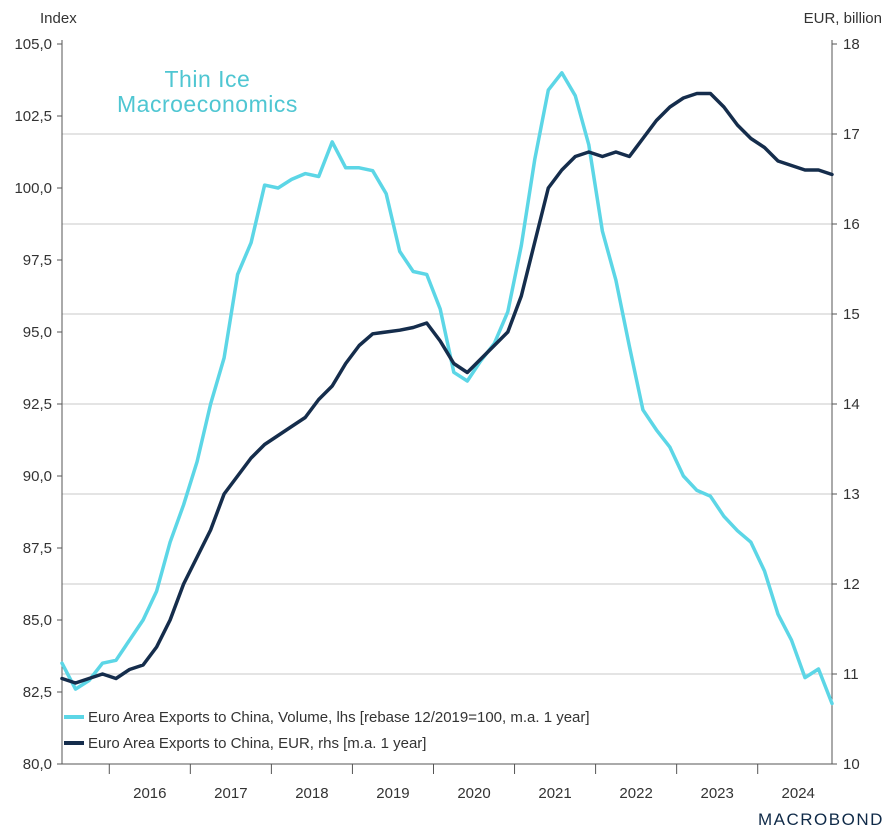 The image size is (890, 840). Describe the element at coordinates (851, 584) in the screenshot. I see `right-axis-tick-label: 12` at that location.